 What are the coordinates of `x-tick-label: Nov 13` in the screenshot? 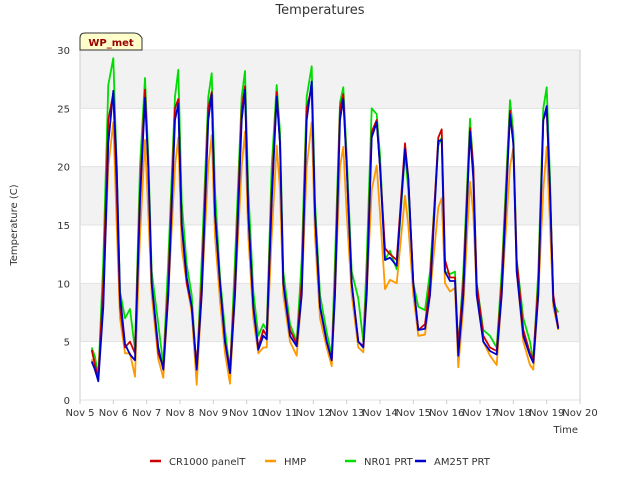 It's located at (346, 413).